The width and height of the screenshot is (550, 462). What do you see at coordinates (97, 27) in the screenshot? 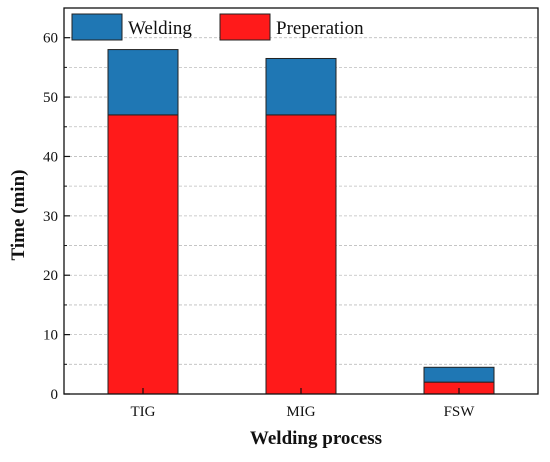
I see `legend-swatch-welding` at bounding box center [97, 27].